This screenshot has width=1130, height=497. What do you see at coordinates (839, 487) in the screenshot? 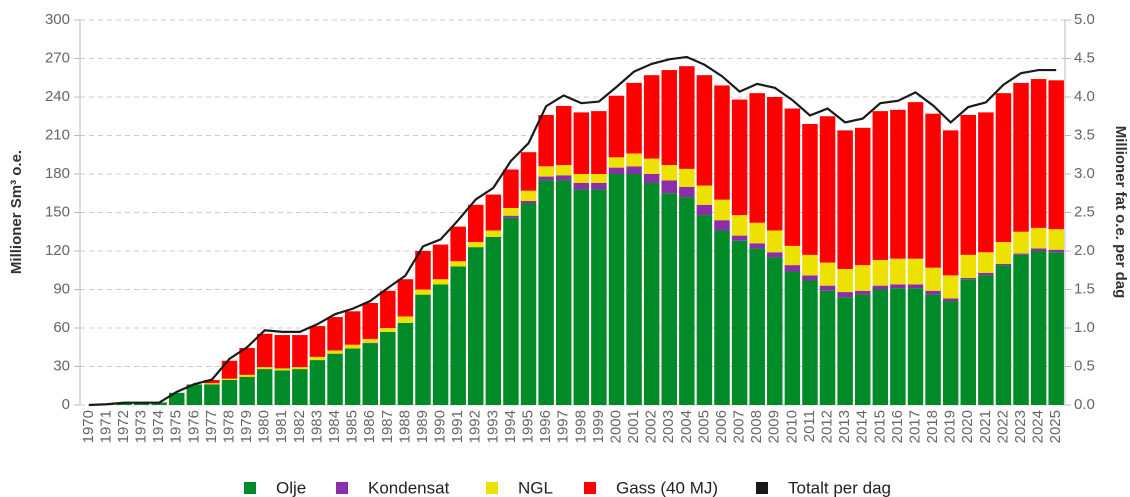
I see `legend-label: Totalt per dag` at bounding box center [839, 487].